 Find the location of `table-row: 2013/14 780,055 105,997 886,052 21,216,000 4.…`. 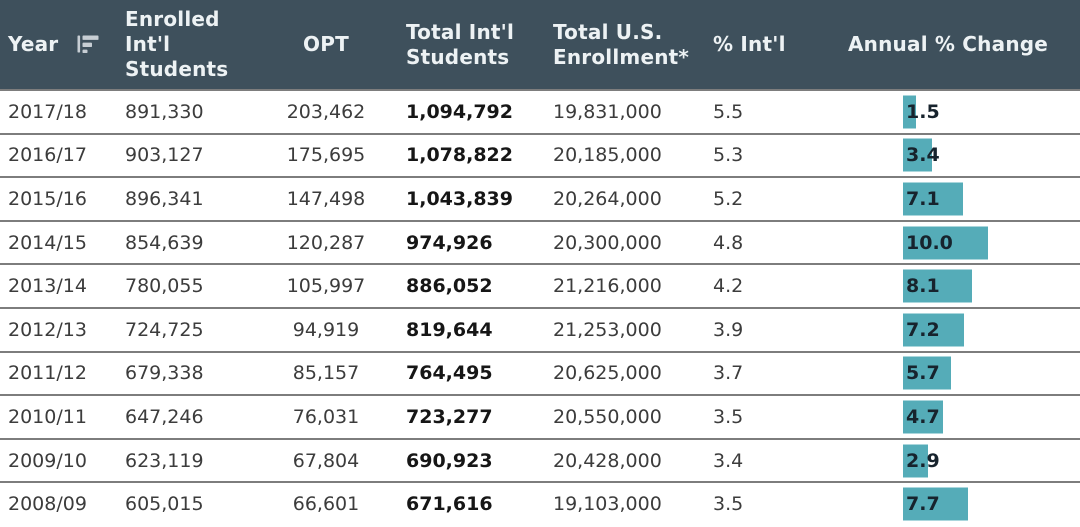

table-row: 2013/14 780,055 105,997 886,052 21,216,000 4.… is located at coordinates (540, 285).